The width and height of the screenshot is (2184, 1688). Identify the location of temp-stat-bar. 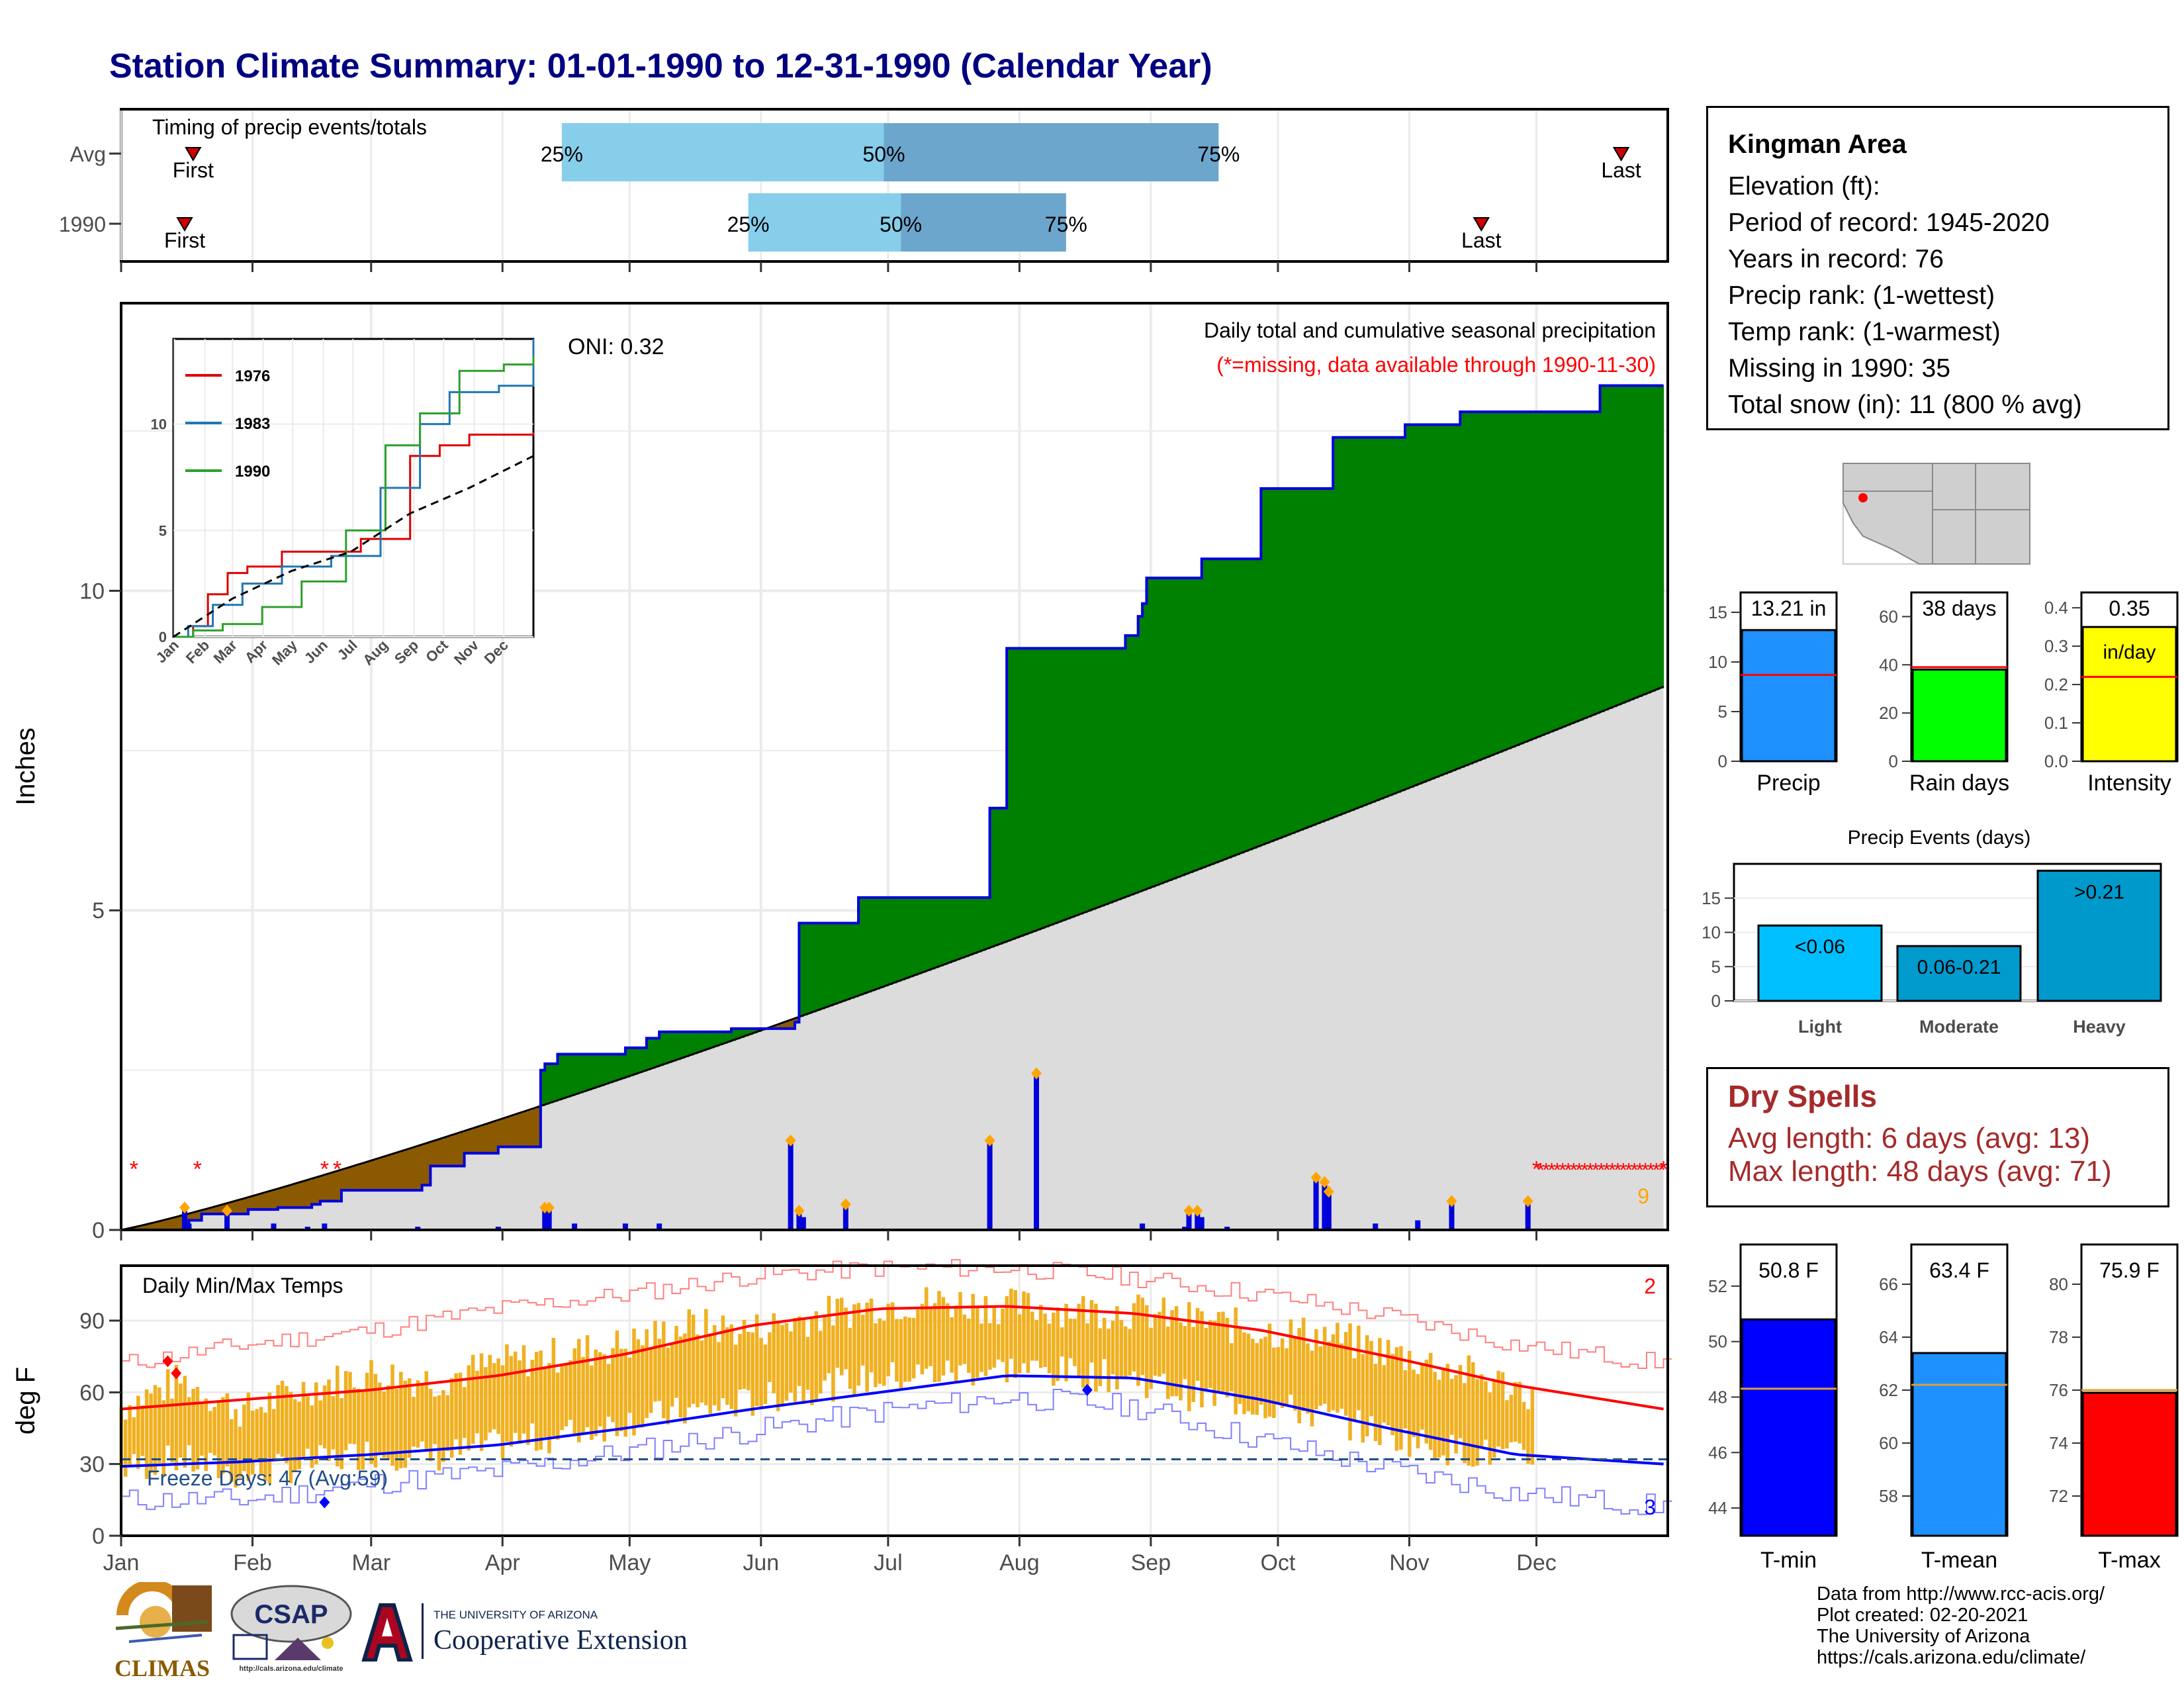
(2129, 1464).